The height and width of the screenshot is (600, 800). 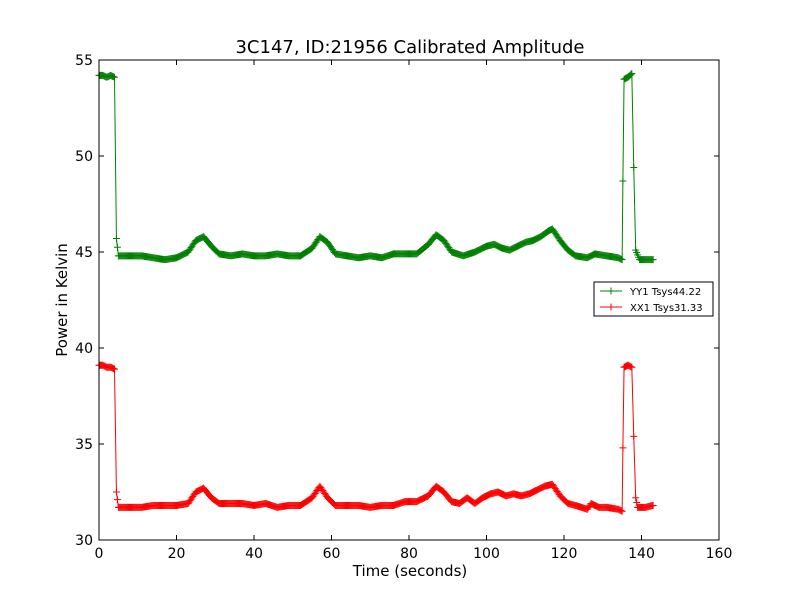 I want to click on x-tick-label: 100, so click(x=486, y=554).